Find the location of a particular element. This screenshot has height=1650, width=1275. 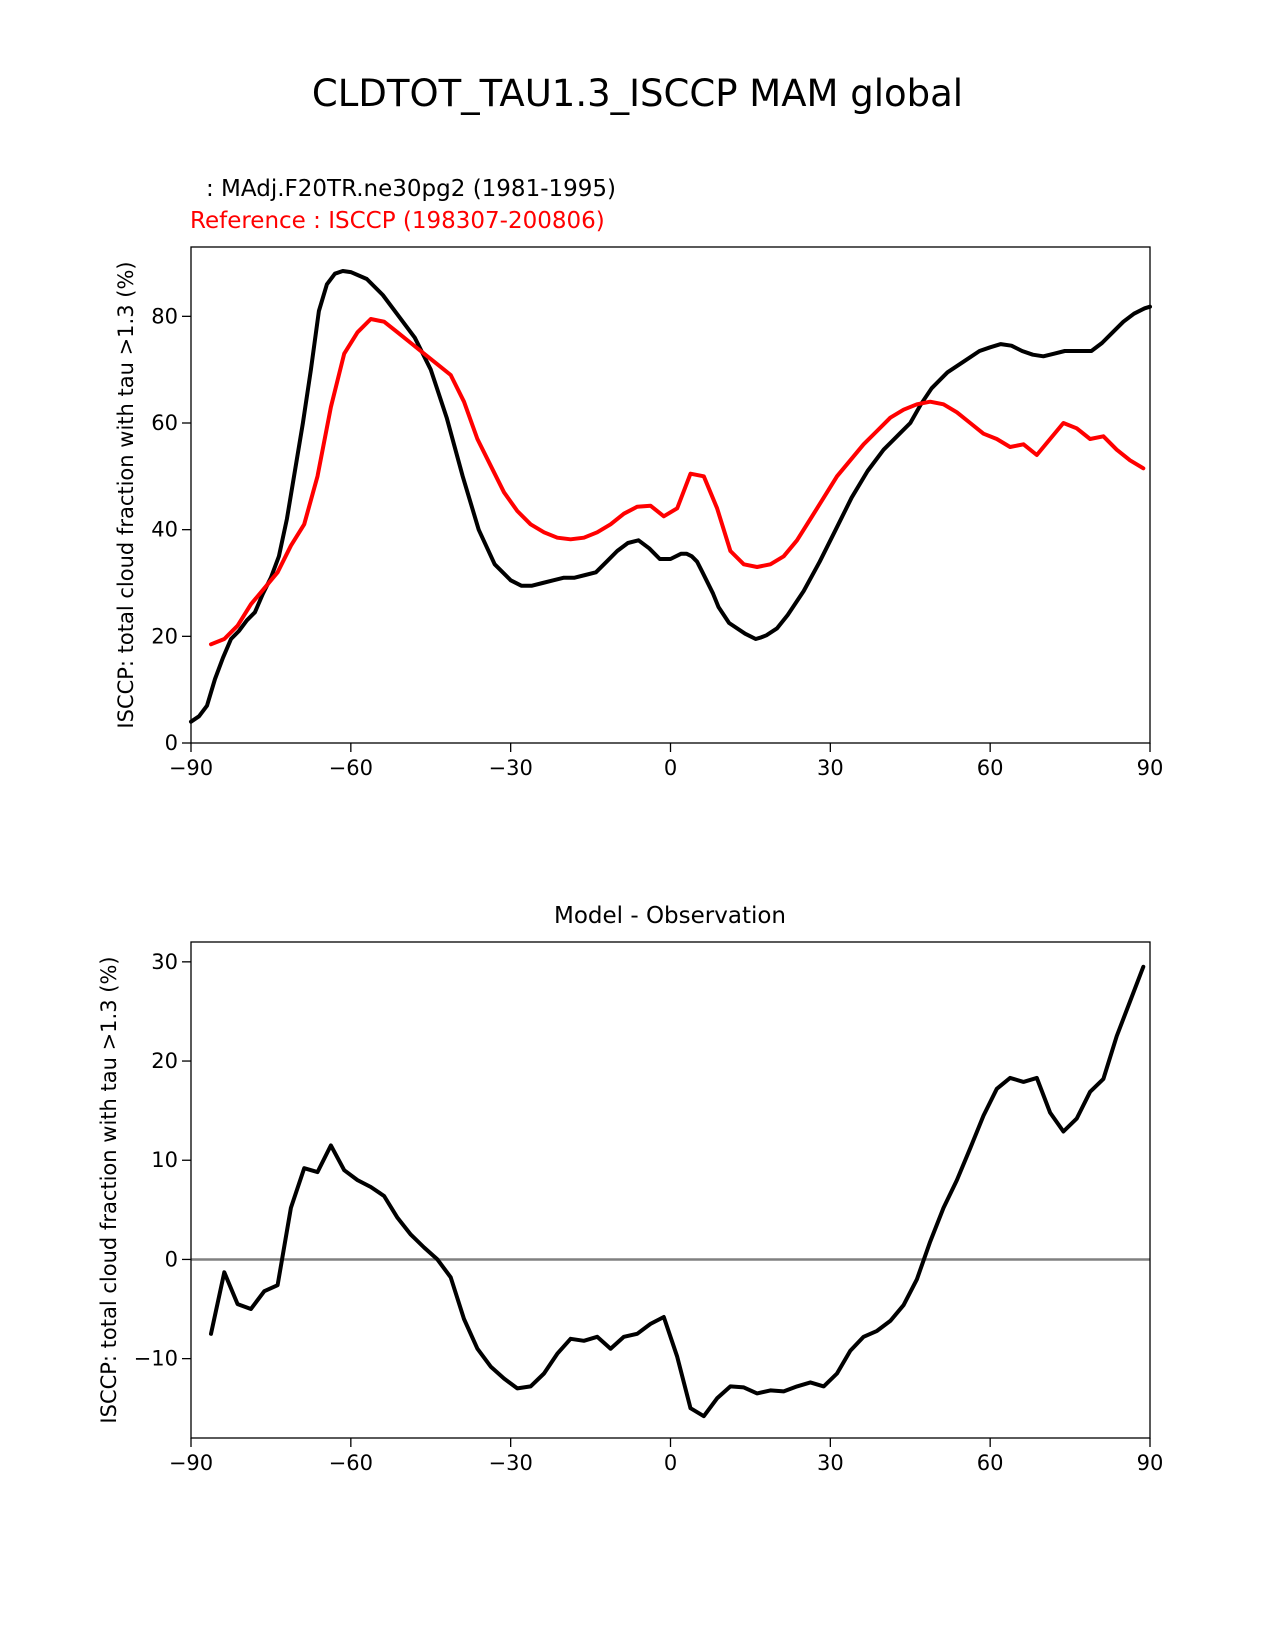

difference-y-tick-label: 10 is located at coordinates (164, 1160).